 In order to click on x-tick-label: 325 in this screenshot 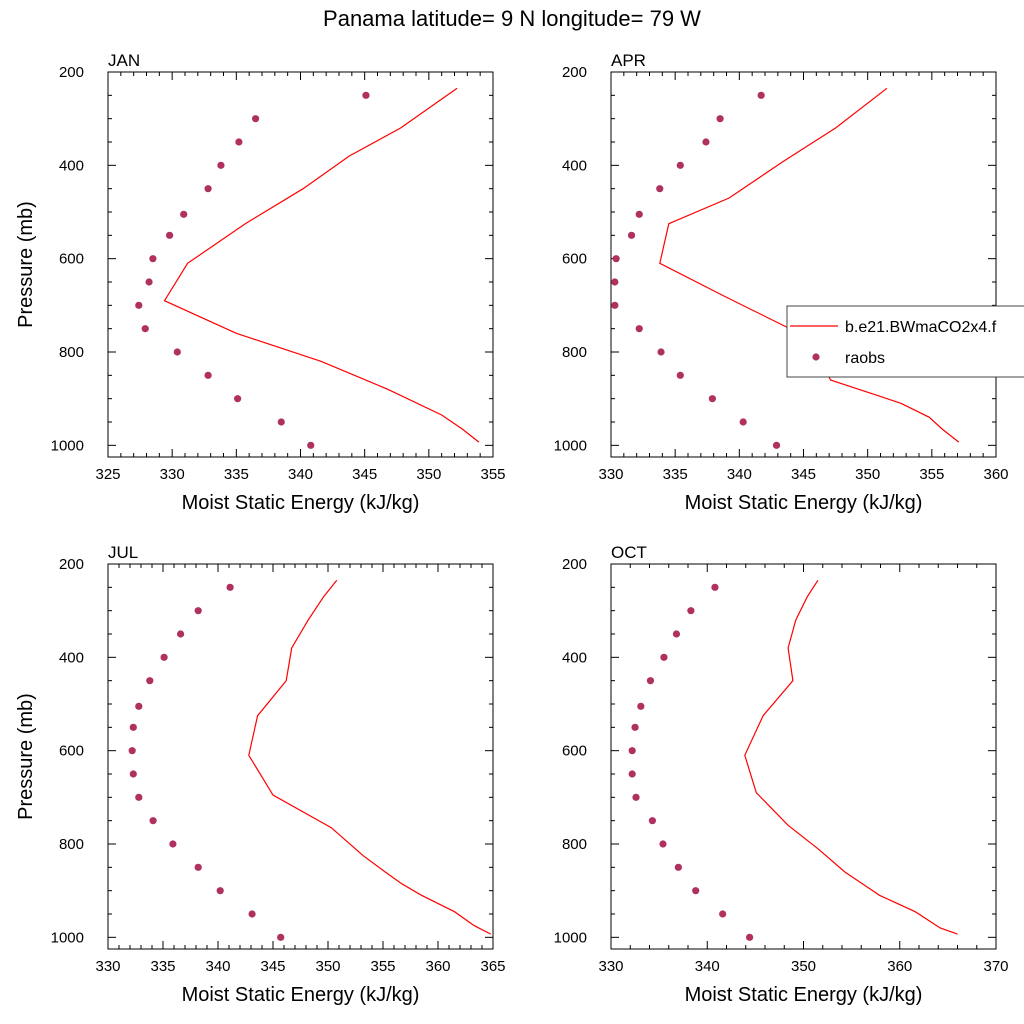, I will do `click(107, 474)`.